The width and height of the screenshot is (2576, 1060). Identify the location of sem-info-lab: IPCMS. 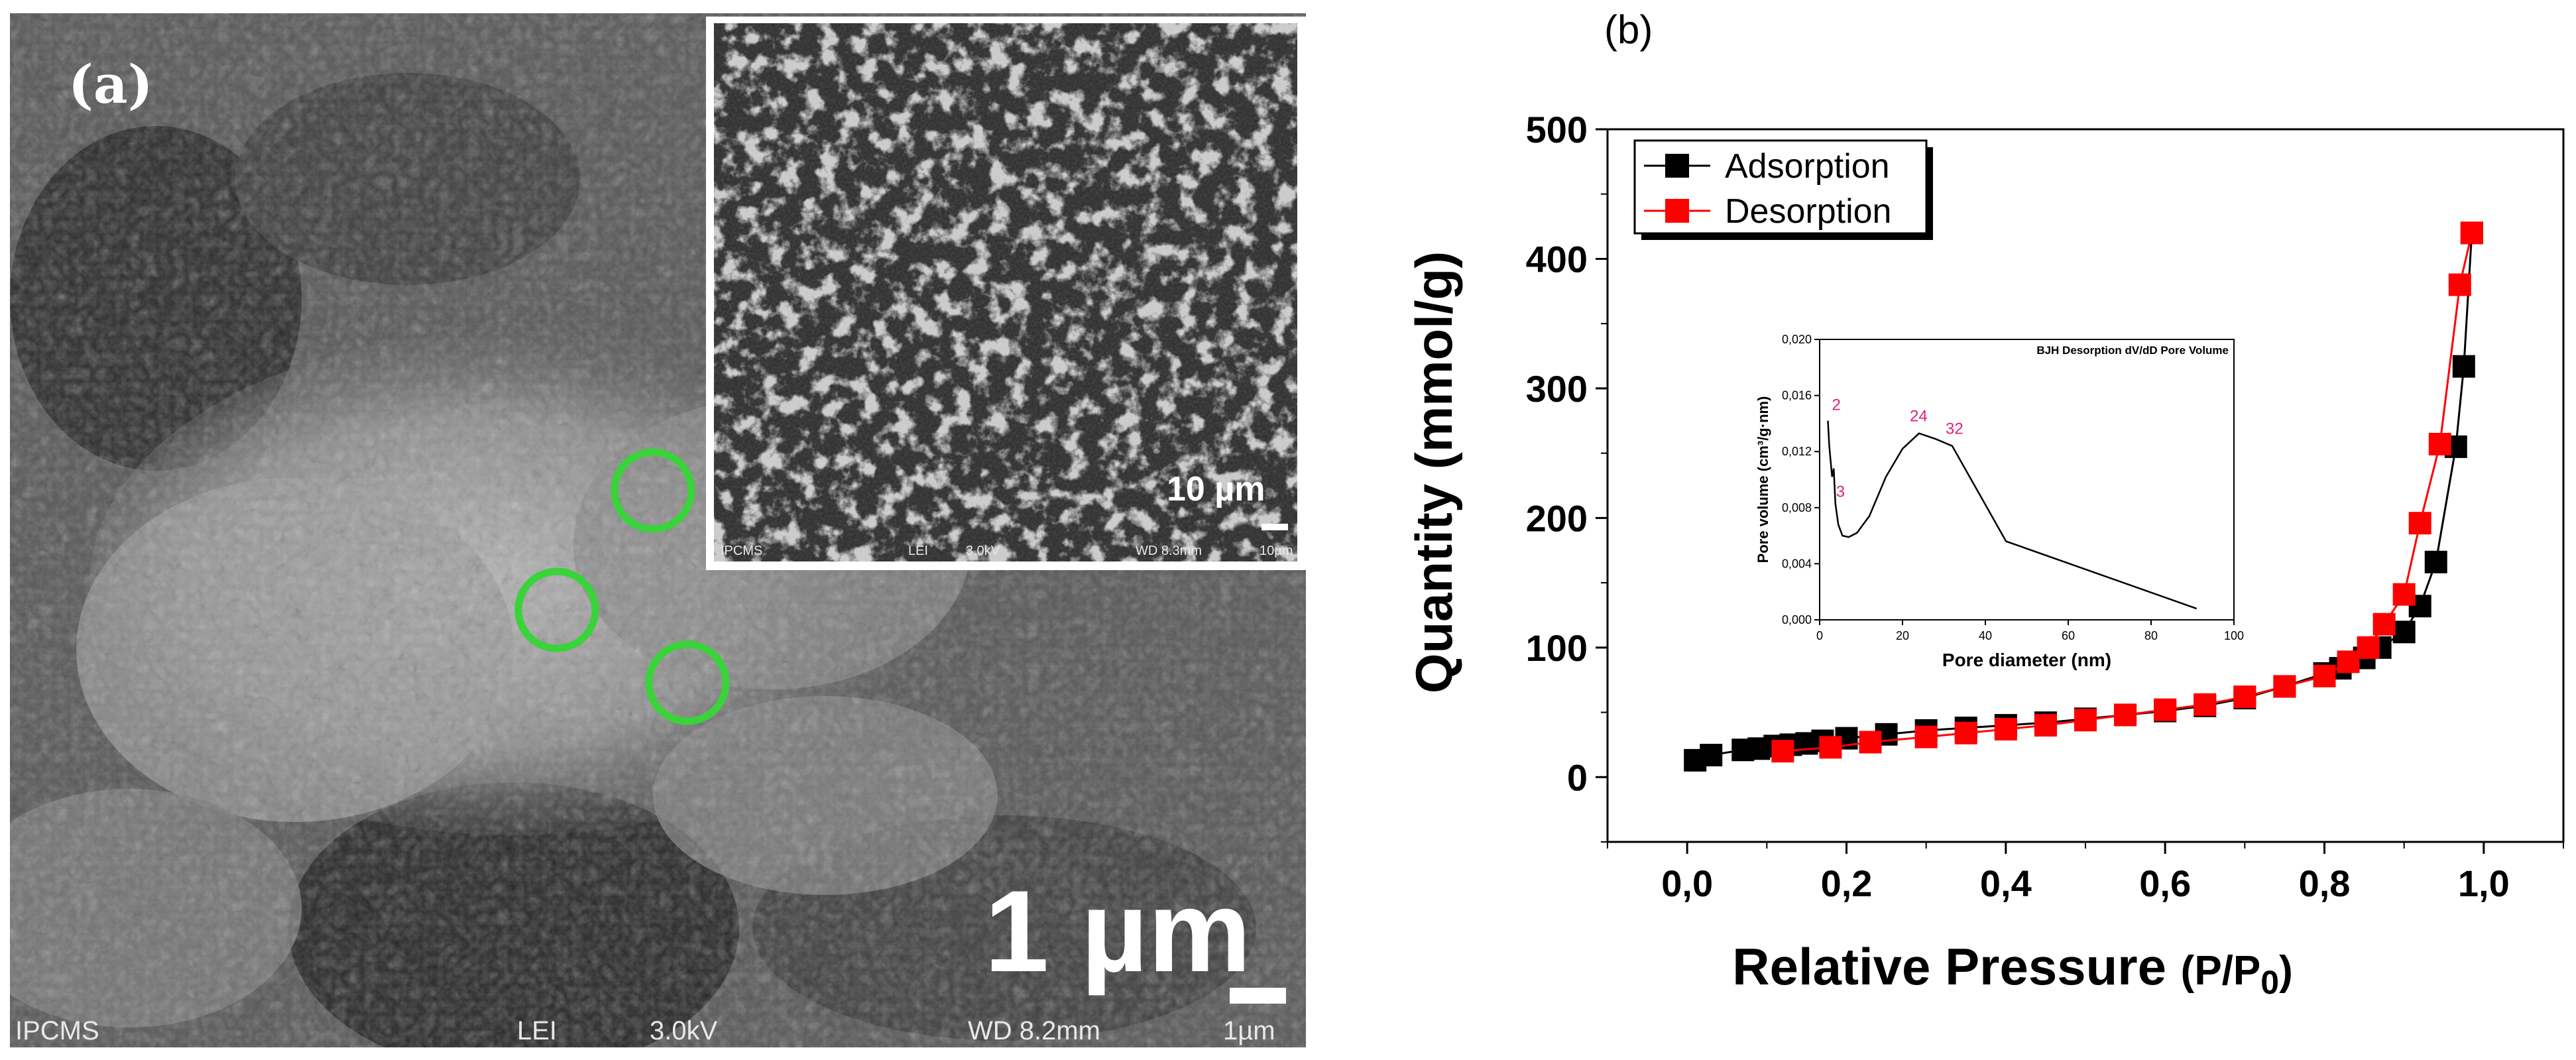
(57, 1030).